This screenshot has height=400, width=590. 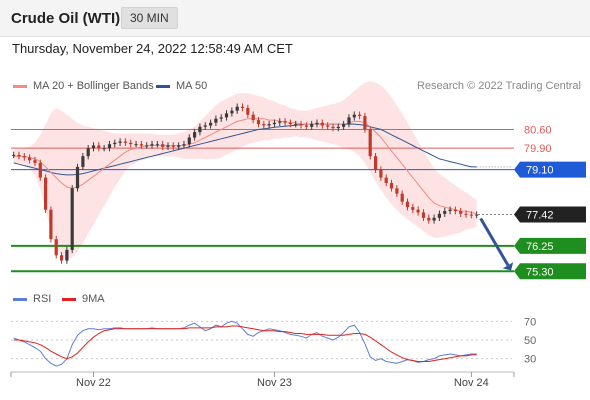 What do you see at coordinates (93, 383) in the screenshot?
I see `x-tick-label: Nov 22` at bounding box center [93, 383].